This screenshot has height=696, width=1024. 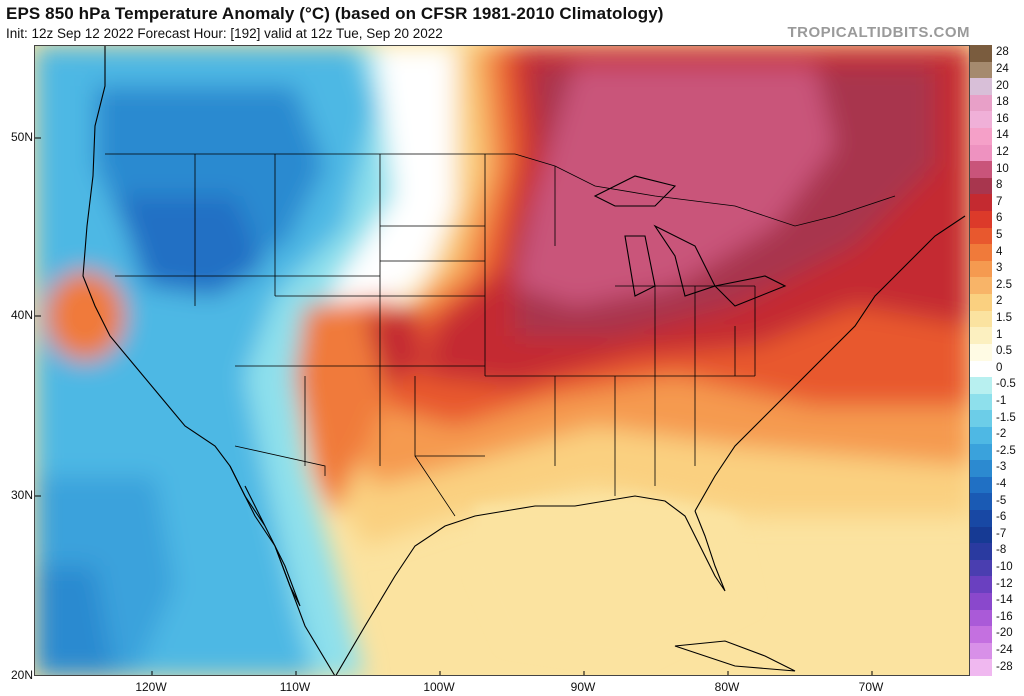 What do you see at coordinates (1004, 666) in the screenshot?
I see `scale-label: -28` at bounding box center [1004, 666].